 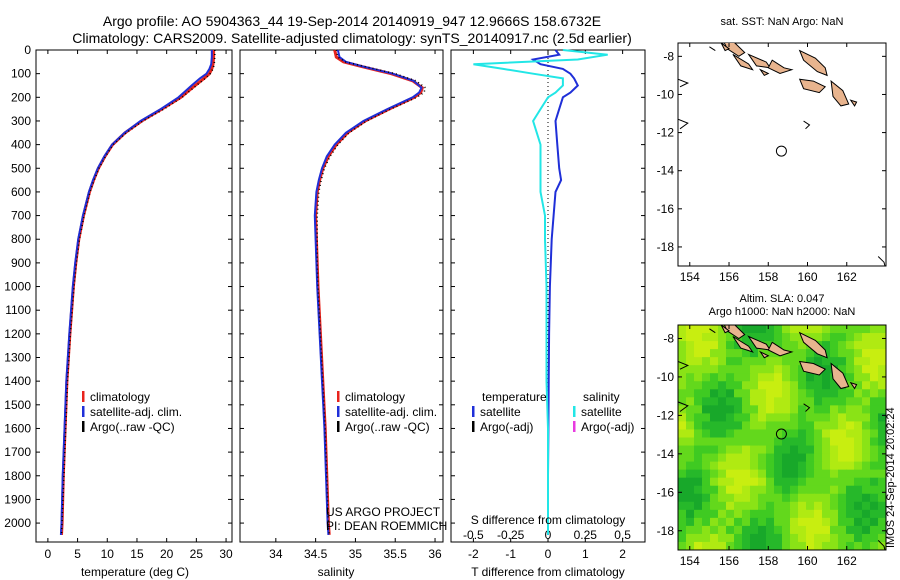 What do you see at coordinates (782, 437) in the screenshot?
I see `sla-map-frame` at bounding box center [782, 437].